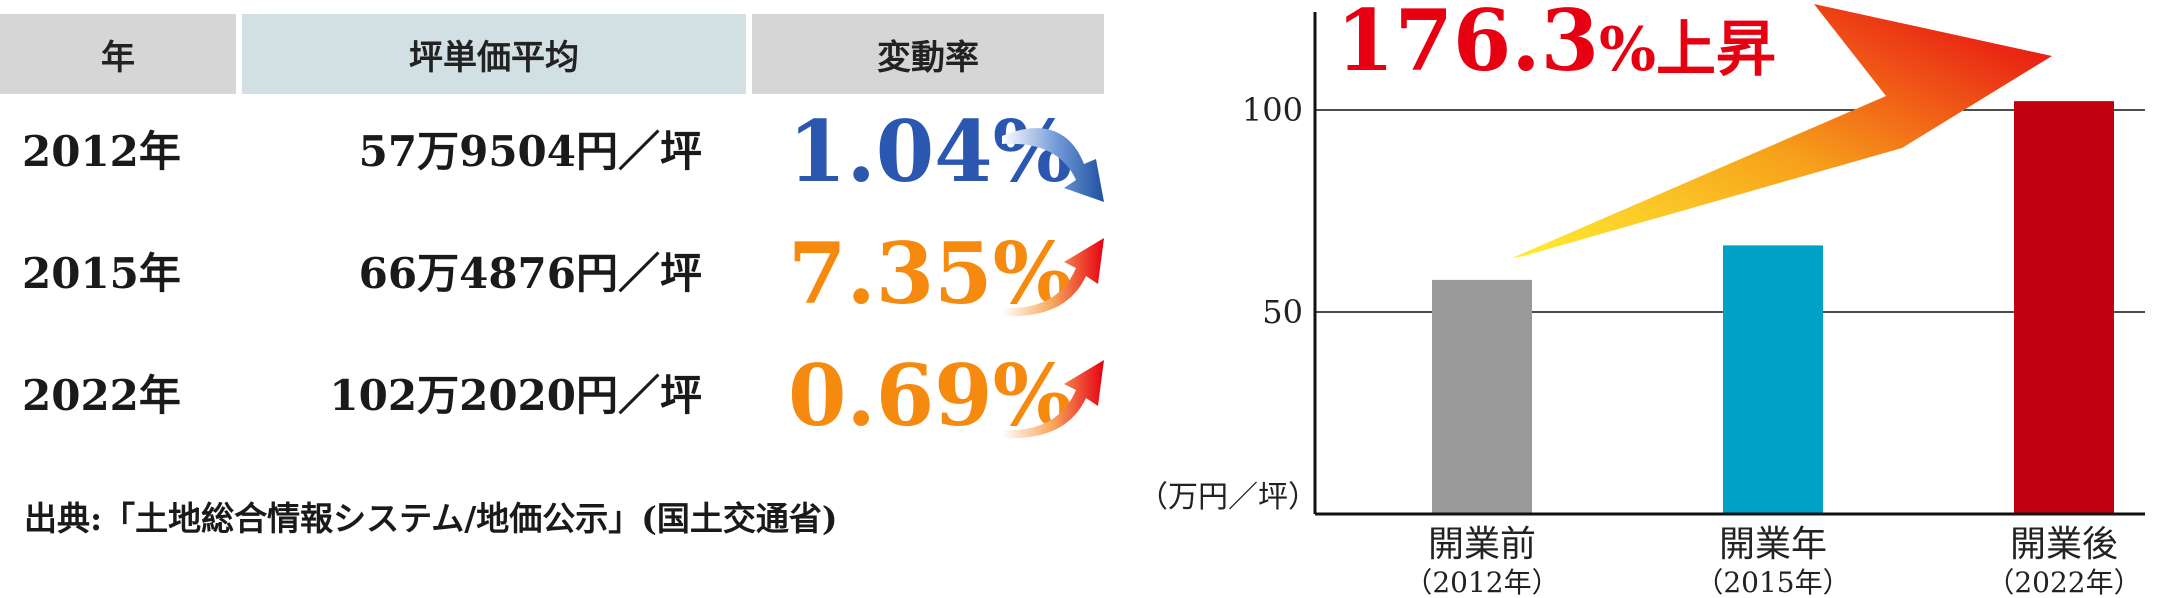 The height and width of the screenshot is (598, 2178). Describe the element at coordinates (1053, 165) in the screenshot. I see `arrow-down-icon` at that location.